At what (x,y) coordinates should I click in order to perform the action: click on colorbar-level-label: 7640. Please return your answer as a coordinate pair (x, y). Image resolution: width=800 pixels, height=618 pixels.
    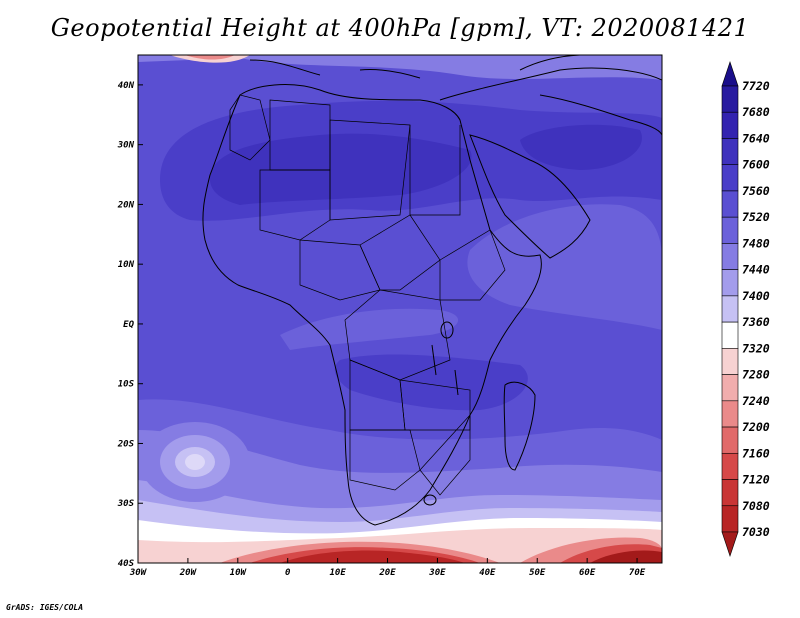
    Looking at the image, I should click on (756, 138).